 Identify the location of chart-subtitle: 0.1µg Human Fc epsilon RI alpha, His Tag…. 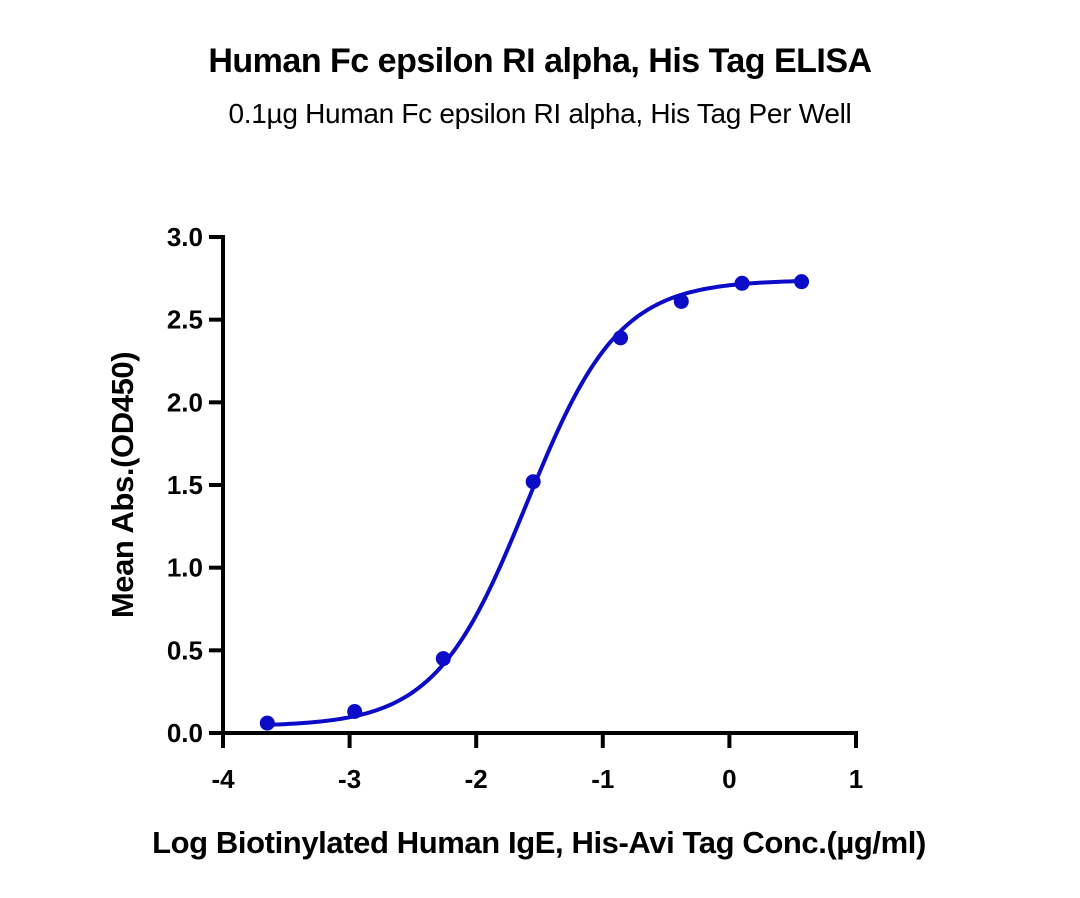
(540, 113).